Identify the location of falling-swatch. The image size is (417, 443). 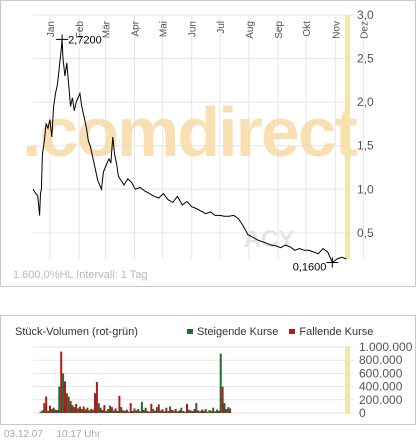
(292, 331).